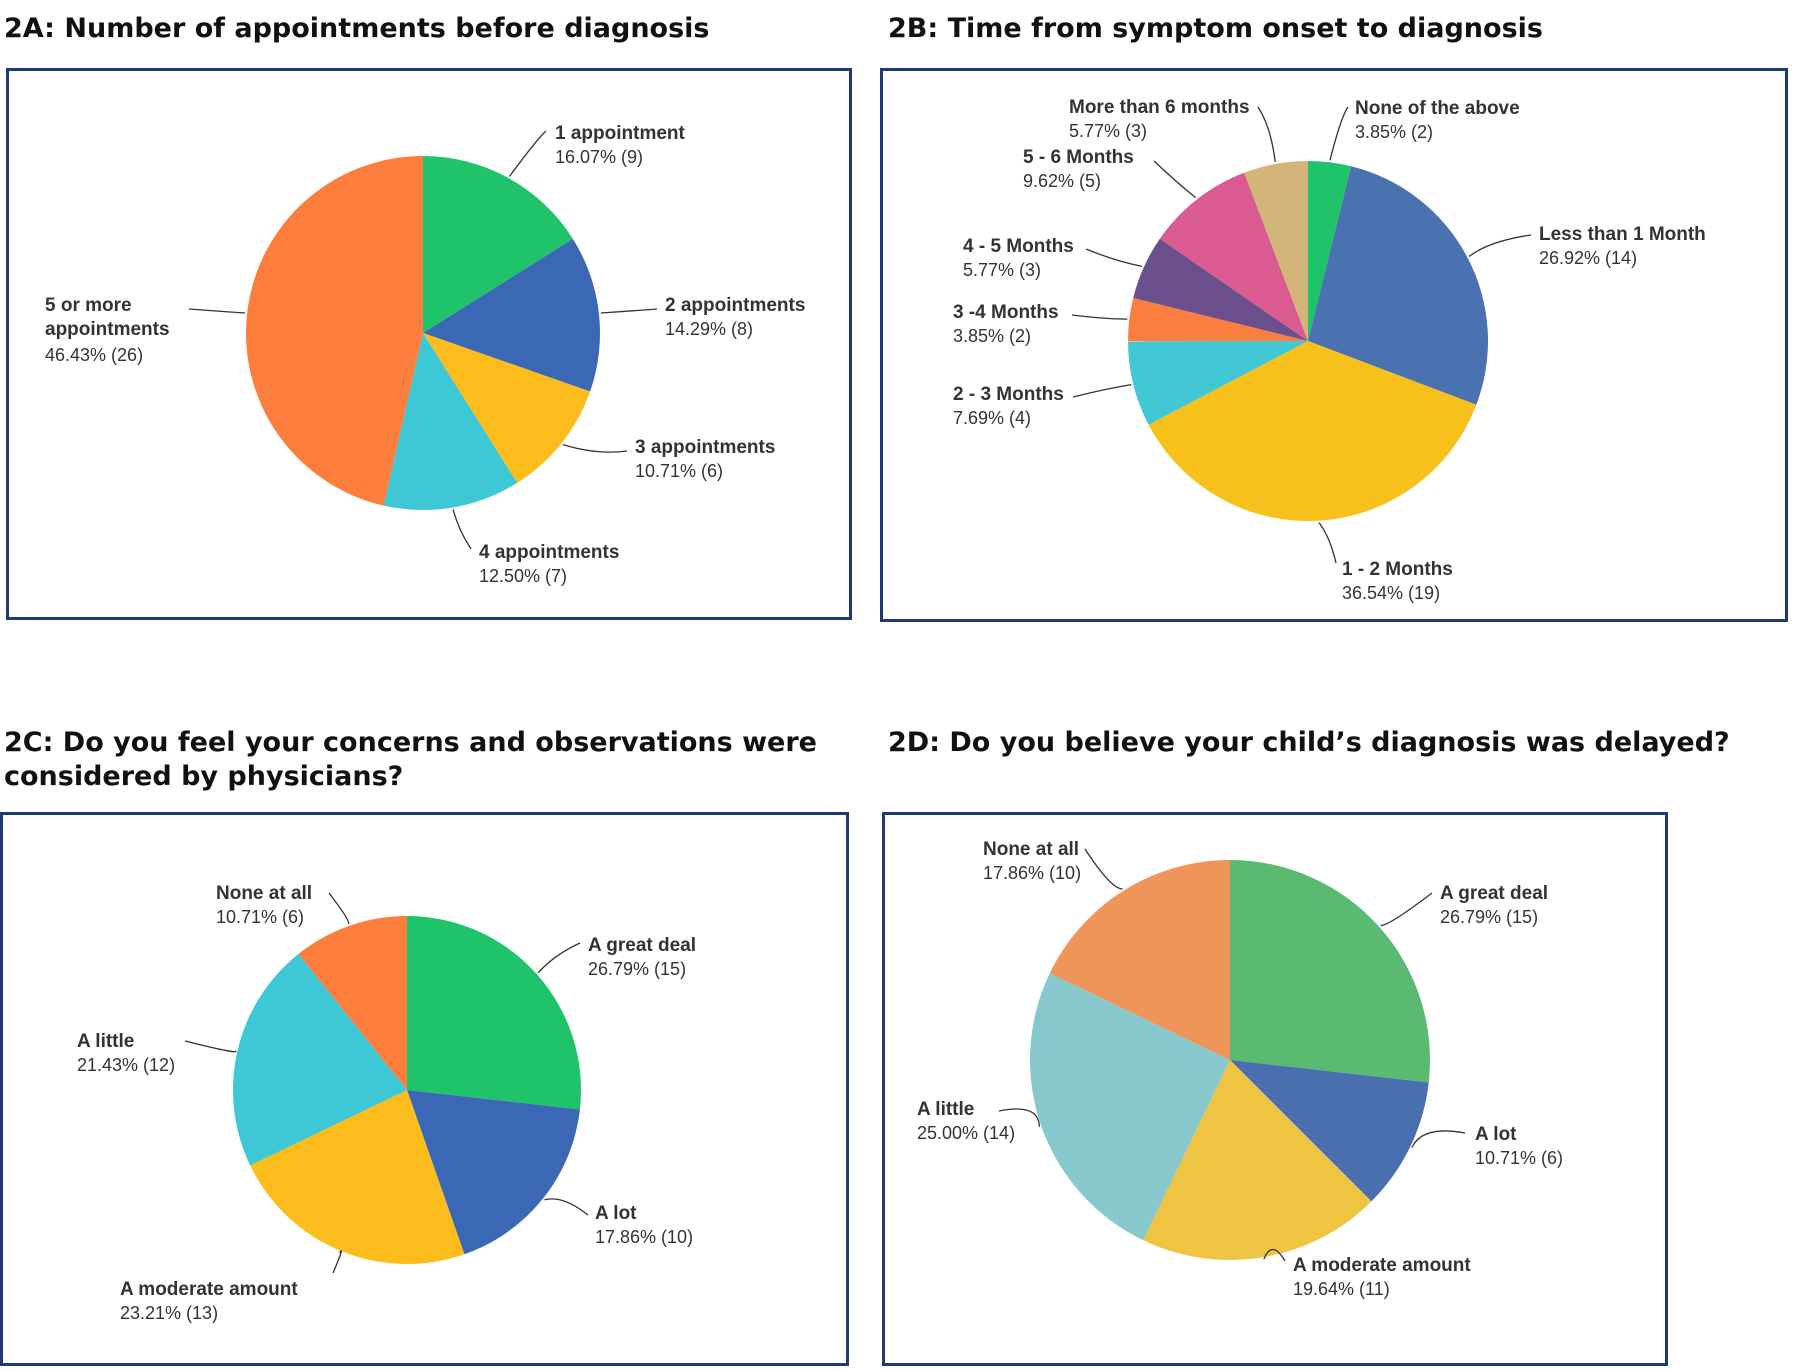 This screenshot has height=1369, width=1794. I want to click on slice-label: 3 -4 Months, so click(1006, 312).